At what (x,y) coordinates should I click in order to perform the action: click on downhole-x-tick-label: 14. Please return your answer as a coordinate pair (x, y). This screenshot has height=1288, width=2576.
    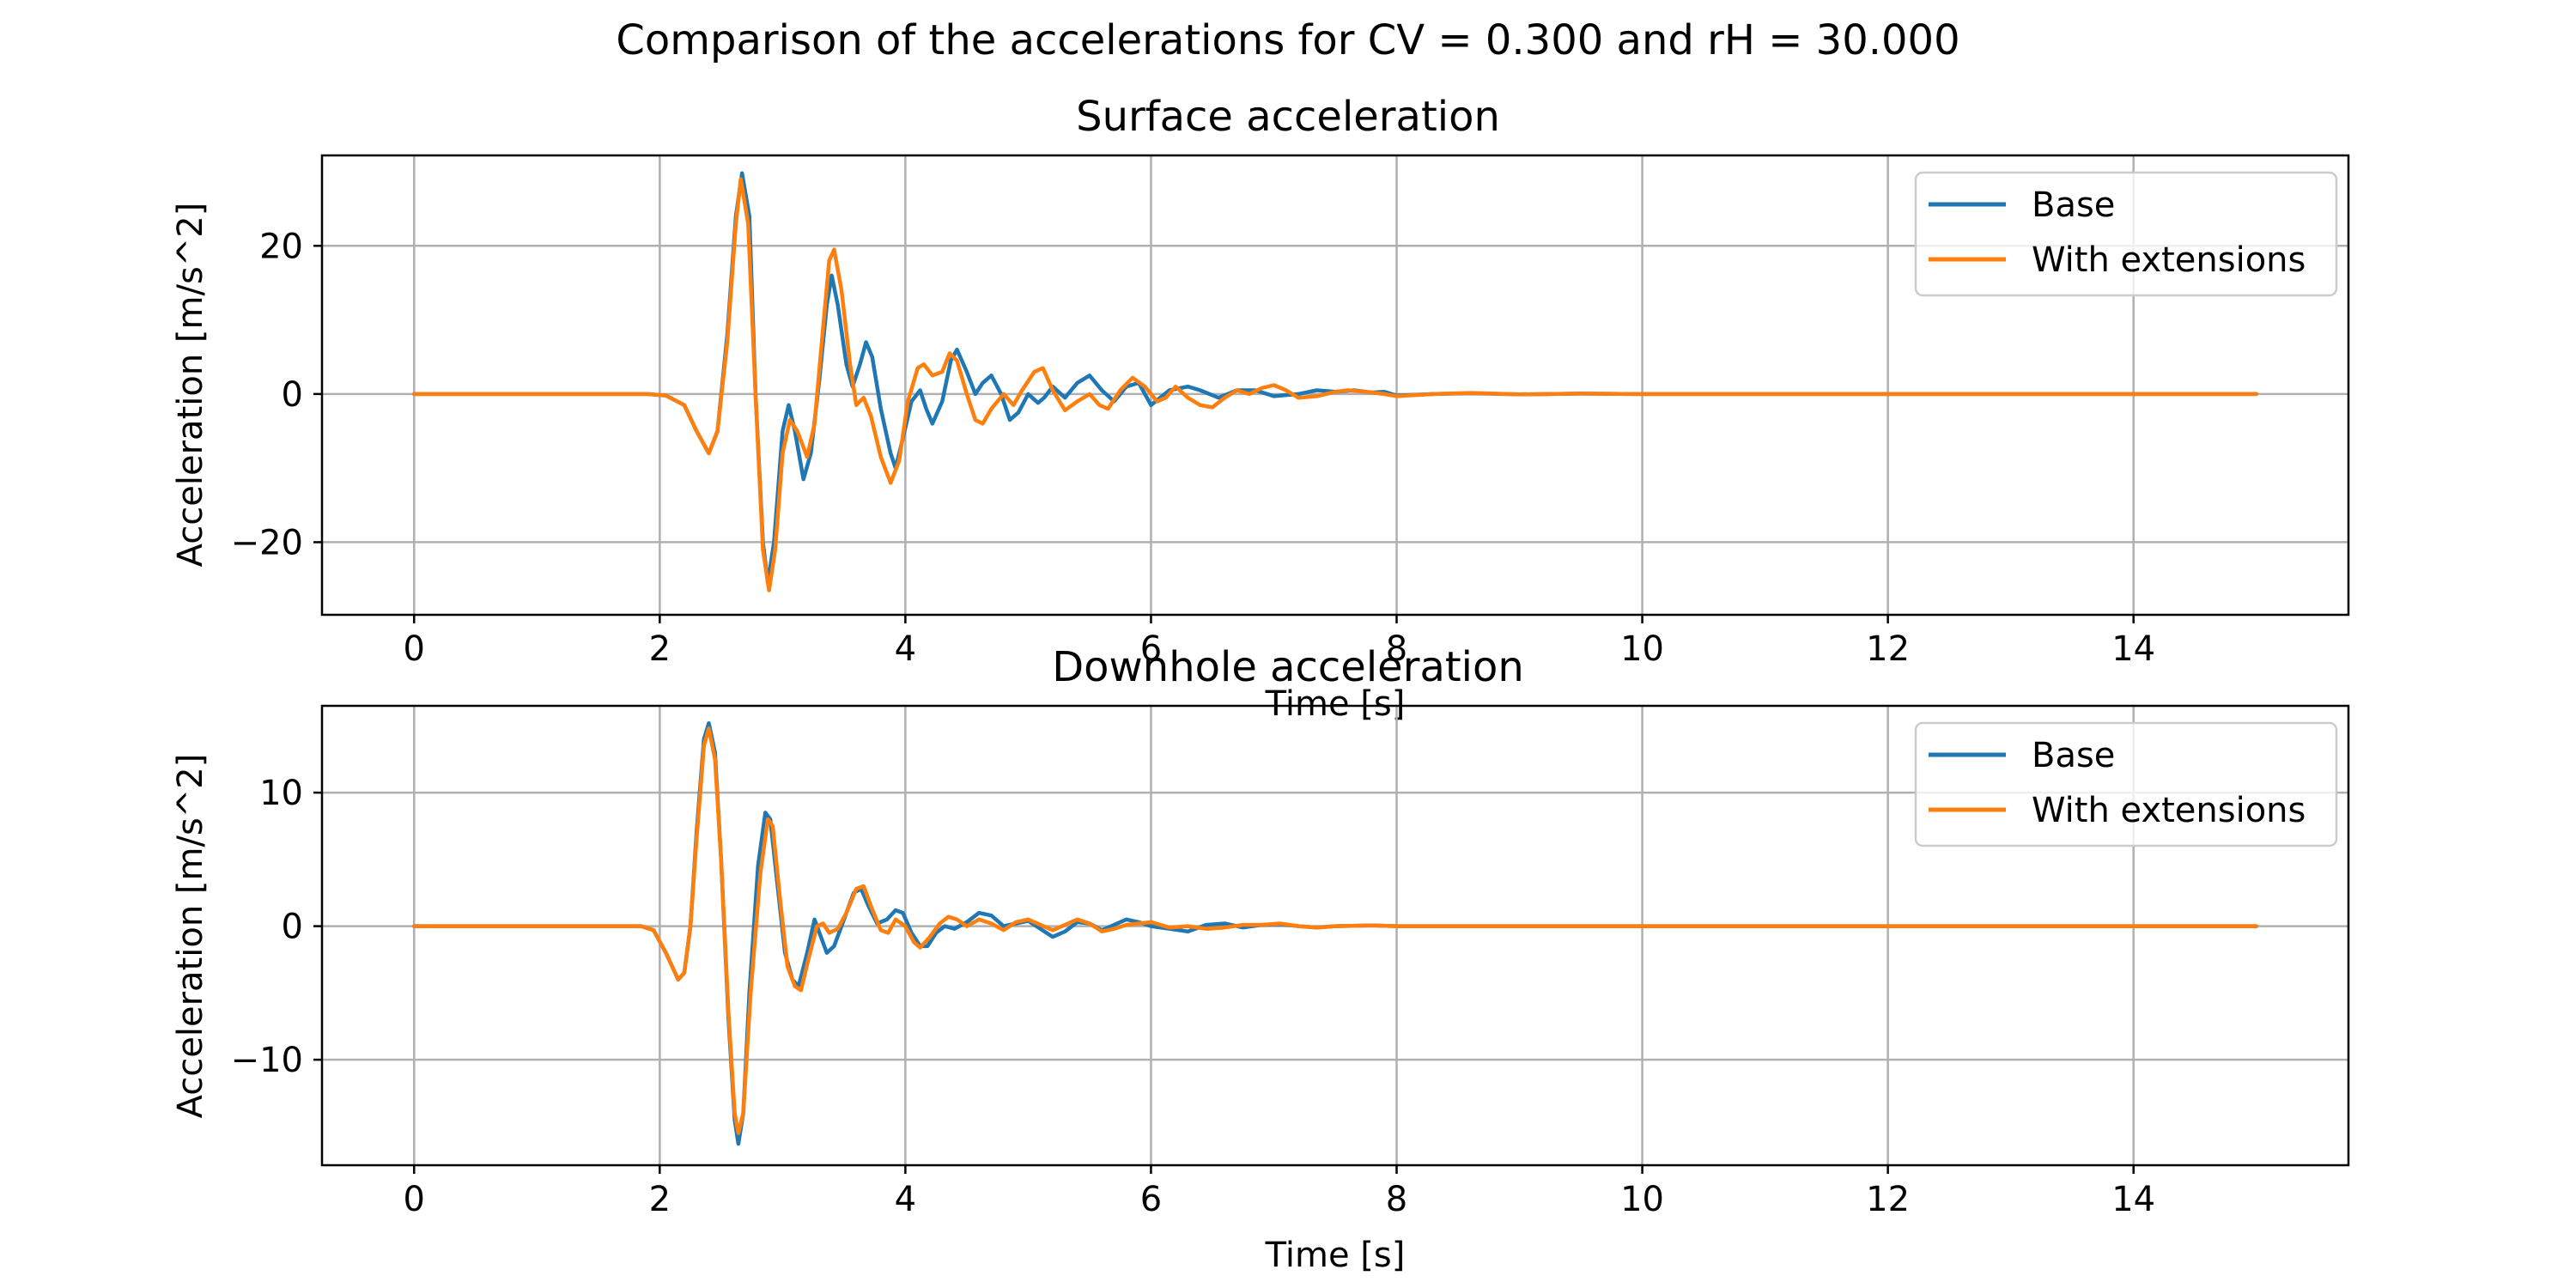
    Looking at the image, I should click on (2133, 1199).